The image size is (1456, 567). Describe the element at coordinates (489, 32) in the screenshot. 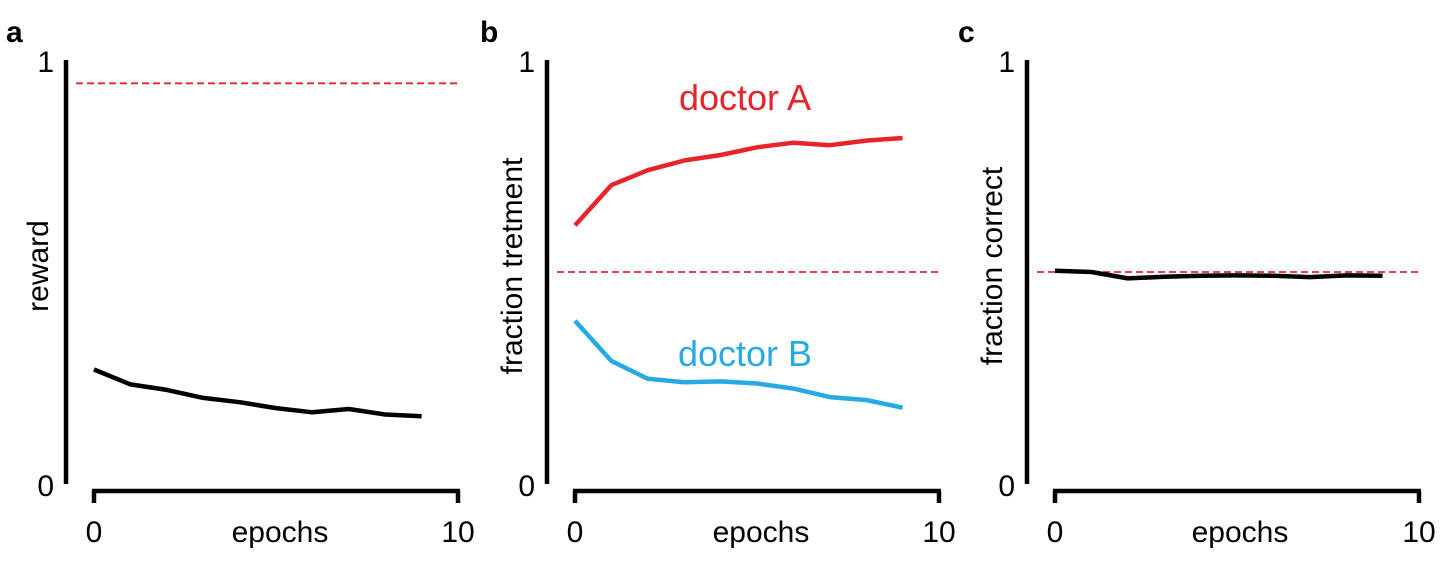

I see `panel-b-label: b` at that location.